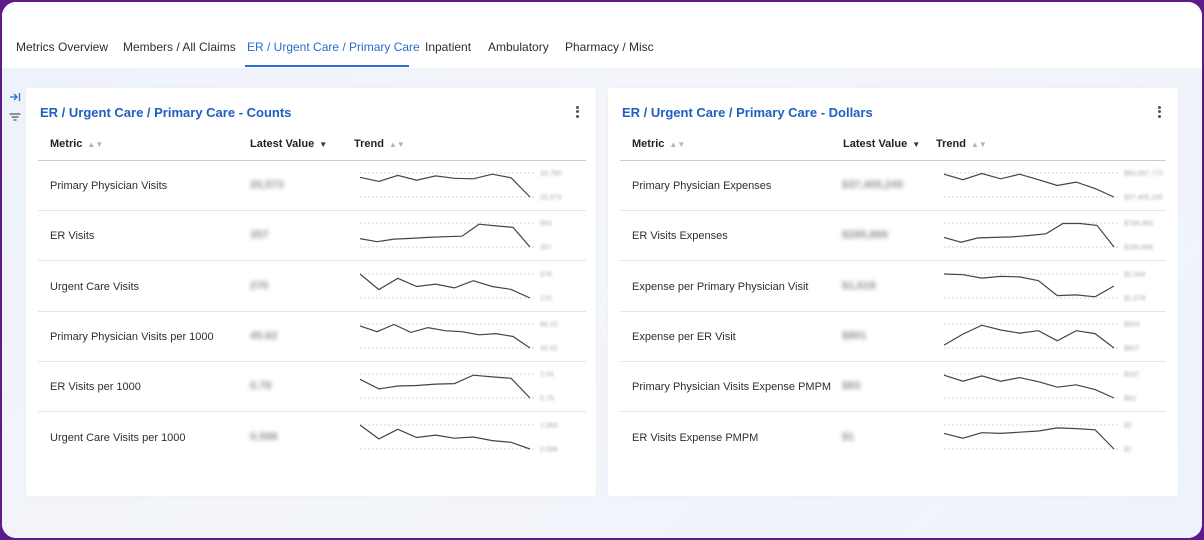 This screenshot has width=1204, height=540. What do you see at coordinates (549, 348) in the screenshot?
I see `sparkline-min-label: 45.62` at bounding box center [549, 348].